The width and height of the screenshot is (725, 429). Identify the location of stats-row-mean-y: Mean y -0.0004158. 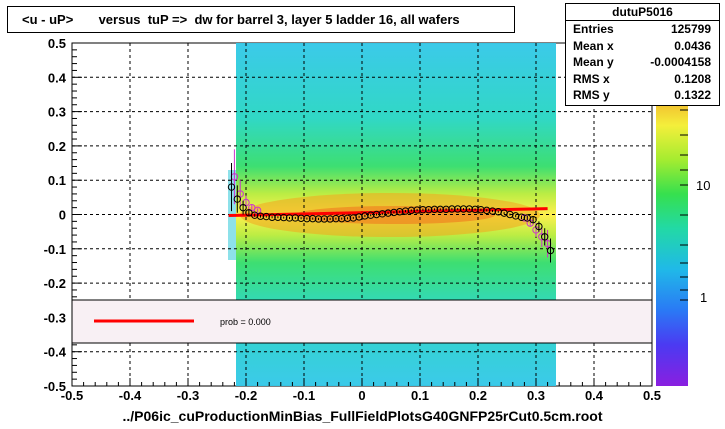
(642, 62).